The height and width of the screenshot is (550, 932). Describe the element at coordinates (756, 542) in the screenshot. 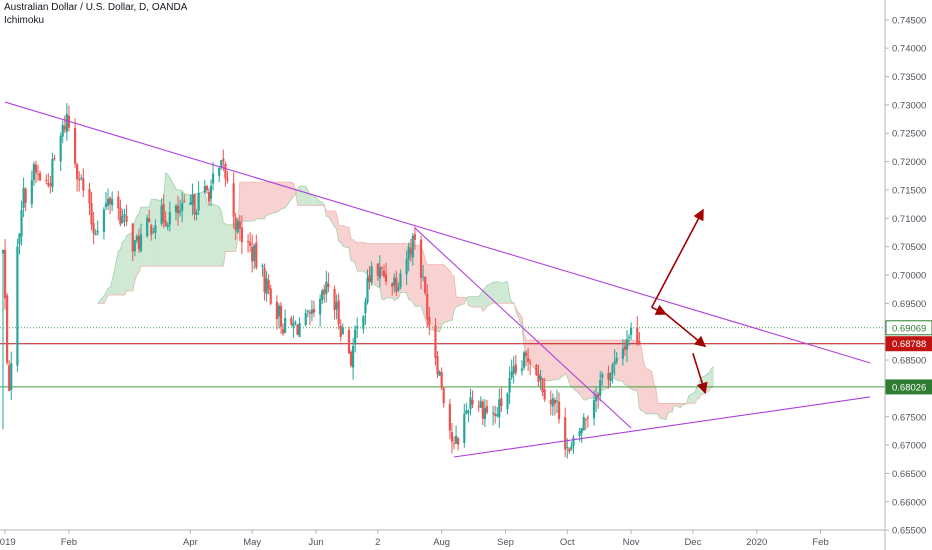

I see `x-tick-label: 2020` at that location.